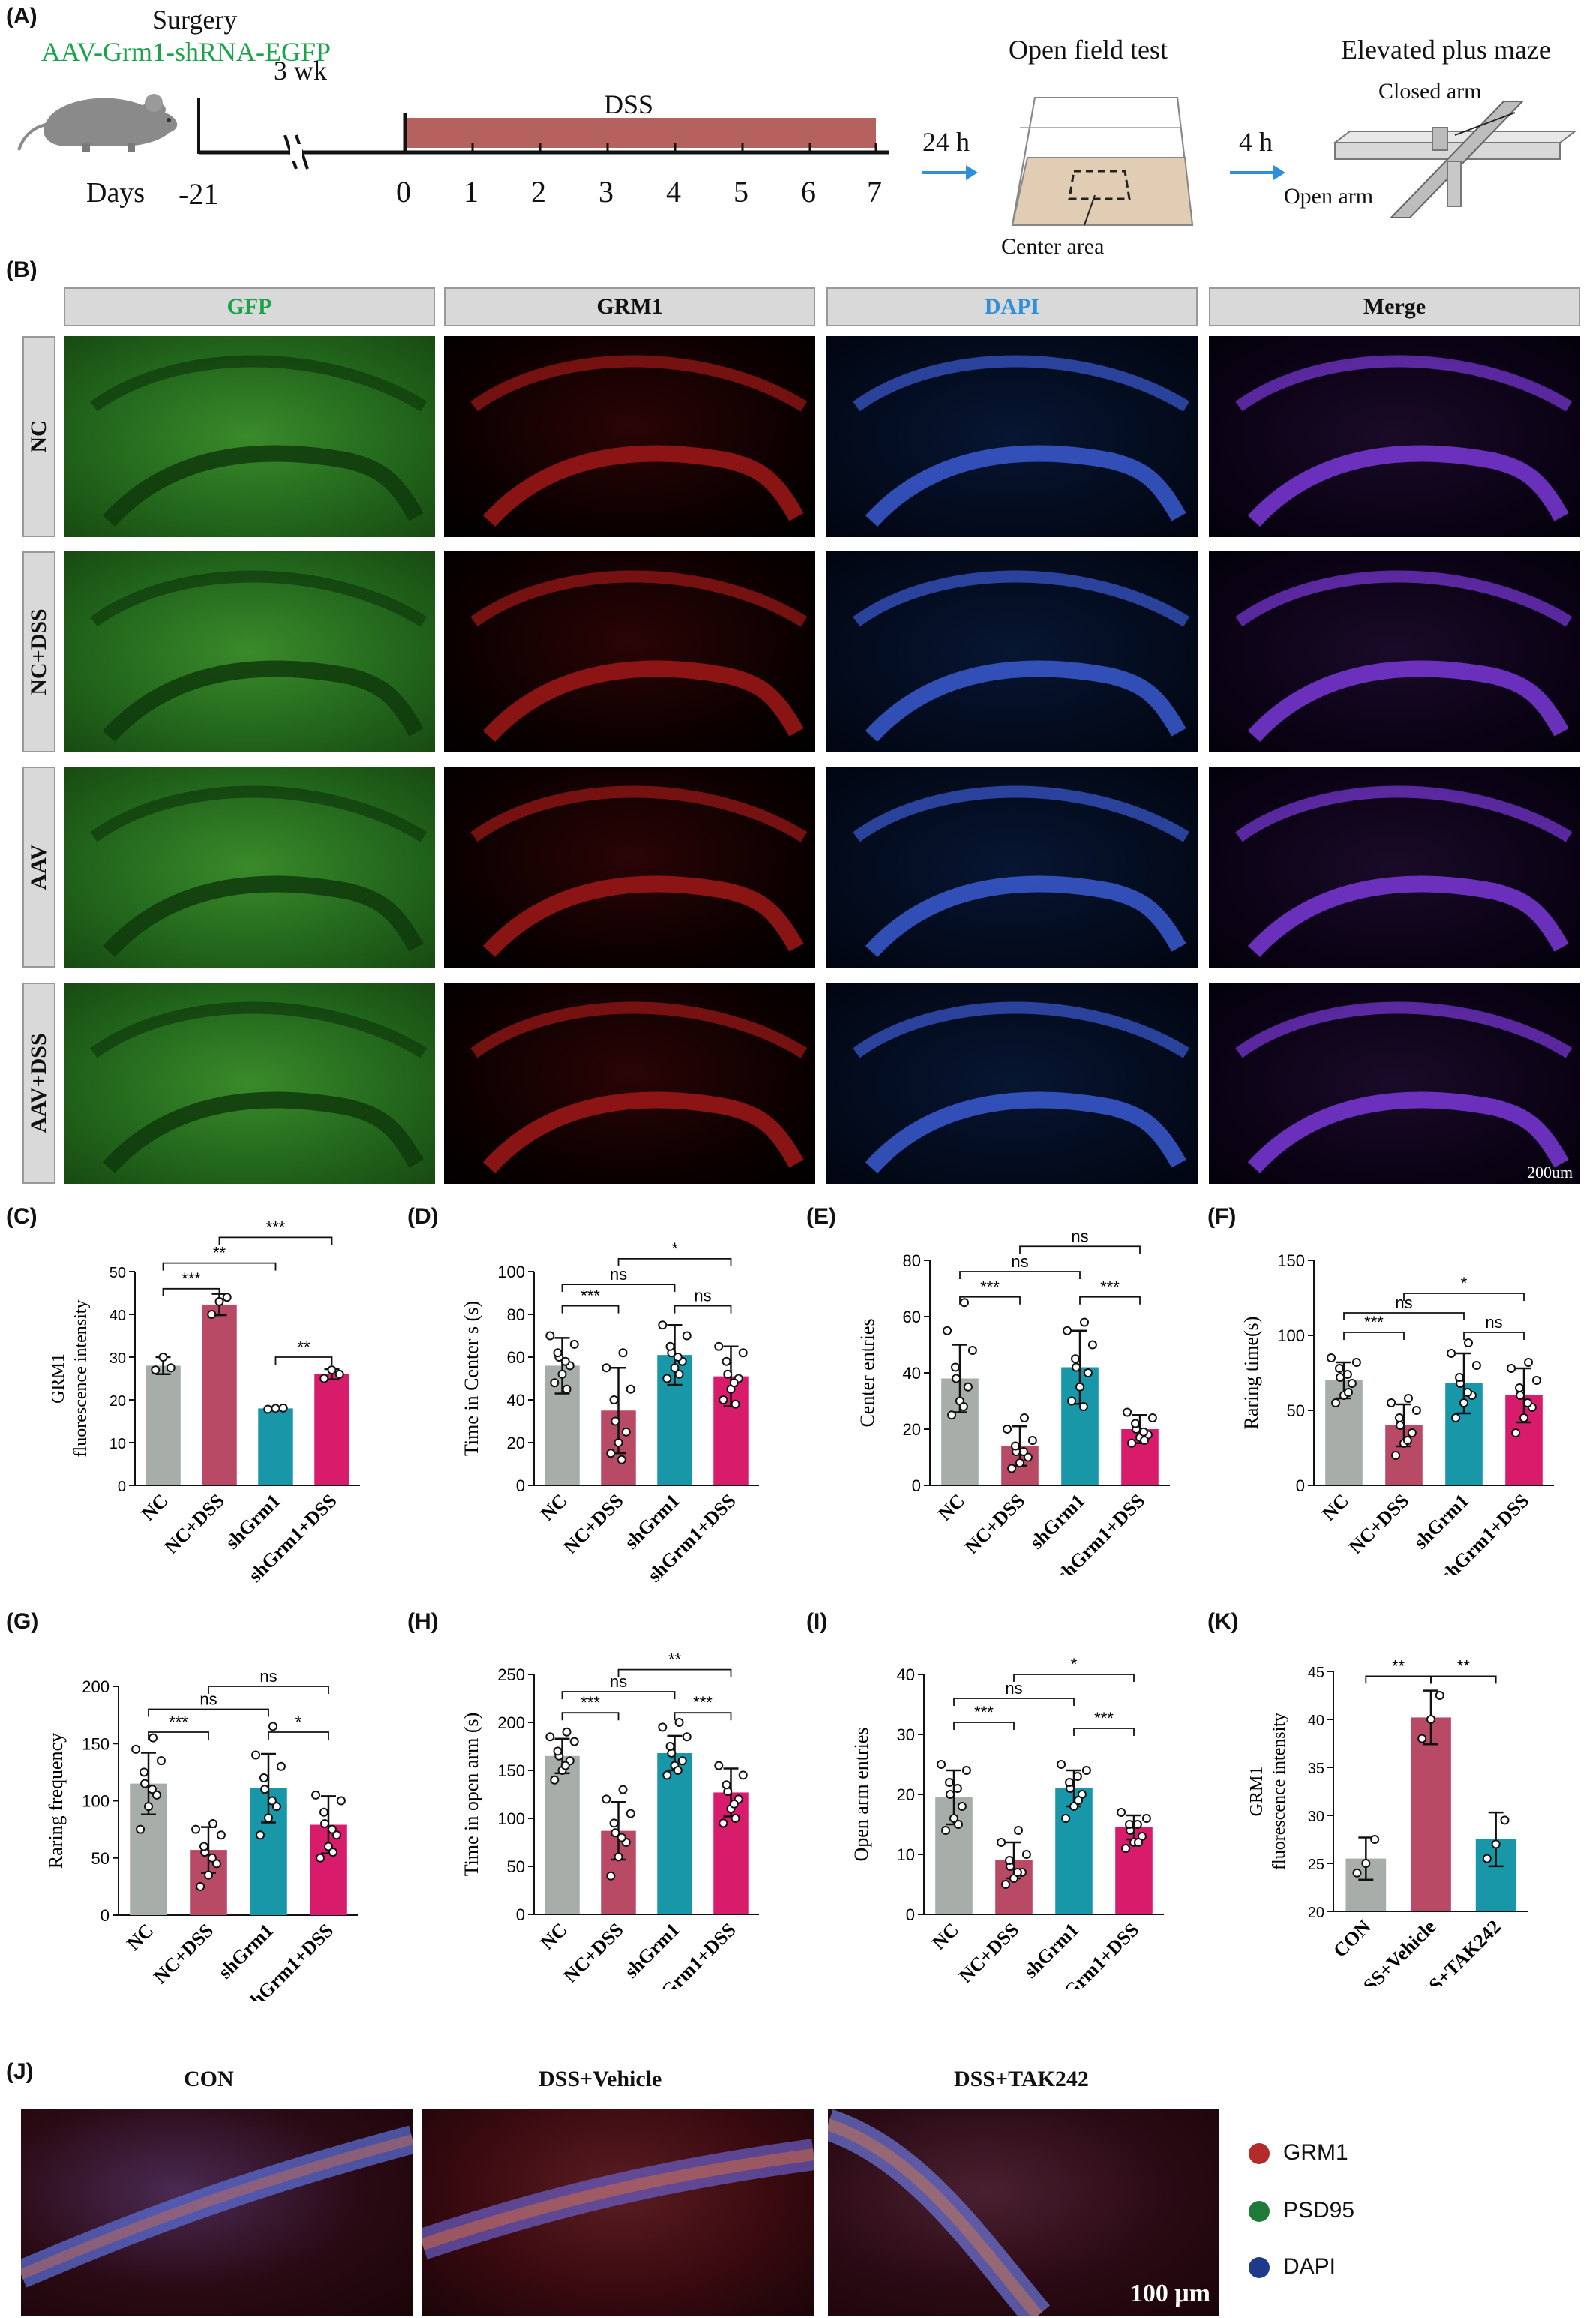 The height and width of the screenshot is (2318, 1596). I want to click on row-header-nc: NC, so click(39, 436).